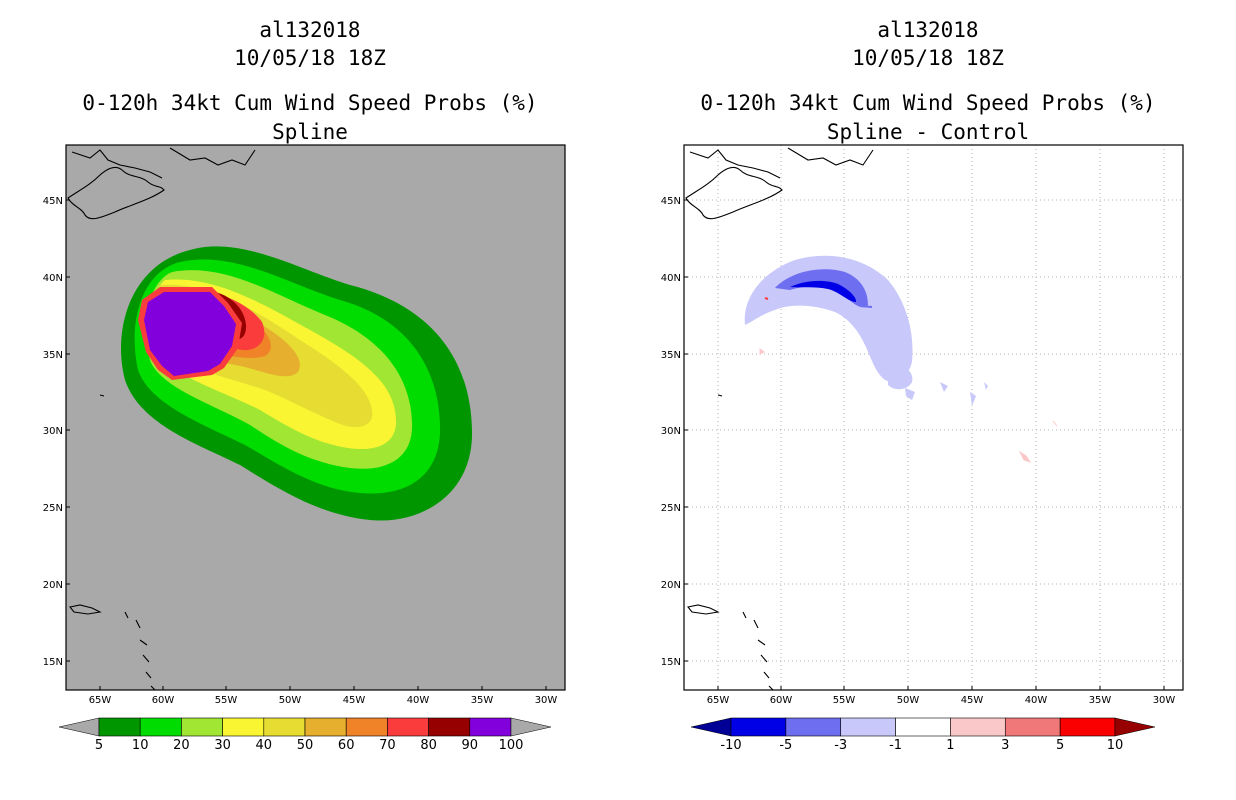 The image size is (1236, 800). What do you see at coordinates (428, 745) in the screenshot?
I see `colorbar-label: 80` at bounding box center [428, 745].